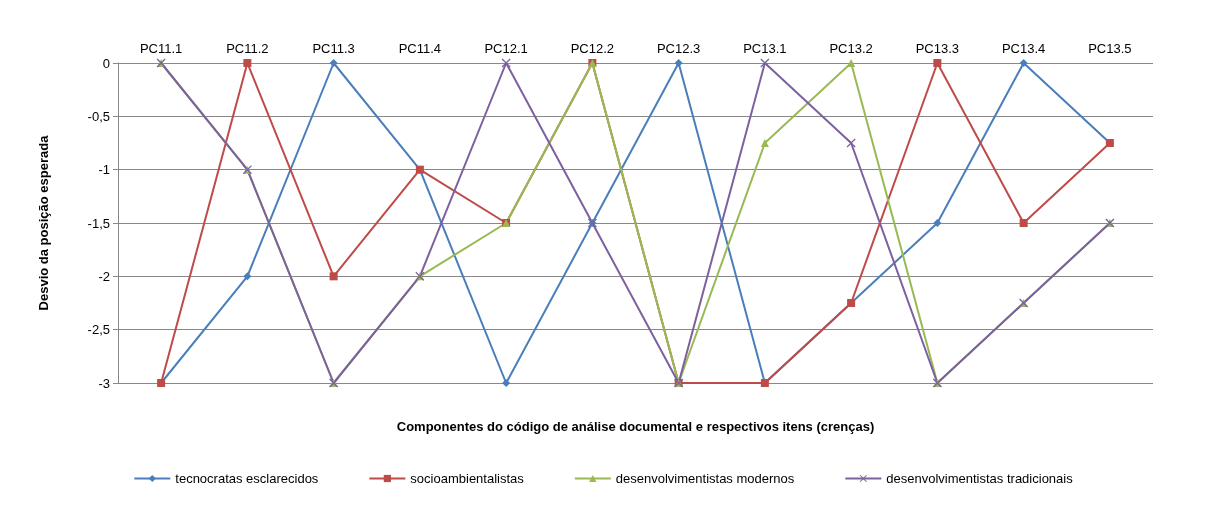 Image resolution: width=1212 pixels, height=507 pixels. I want to click on legend-label: desenvolvimentistas modernos, so click(705, 478).